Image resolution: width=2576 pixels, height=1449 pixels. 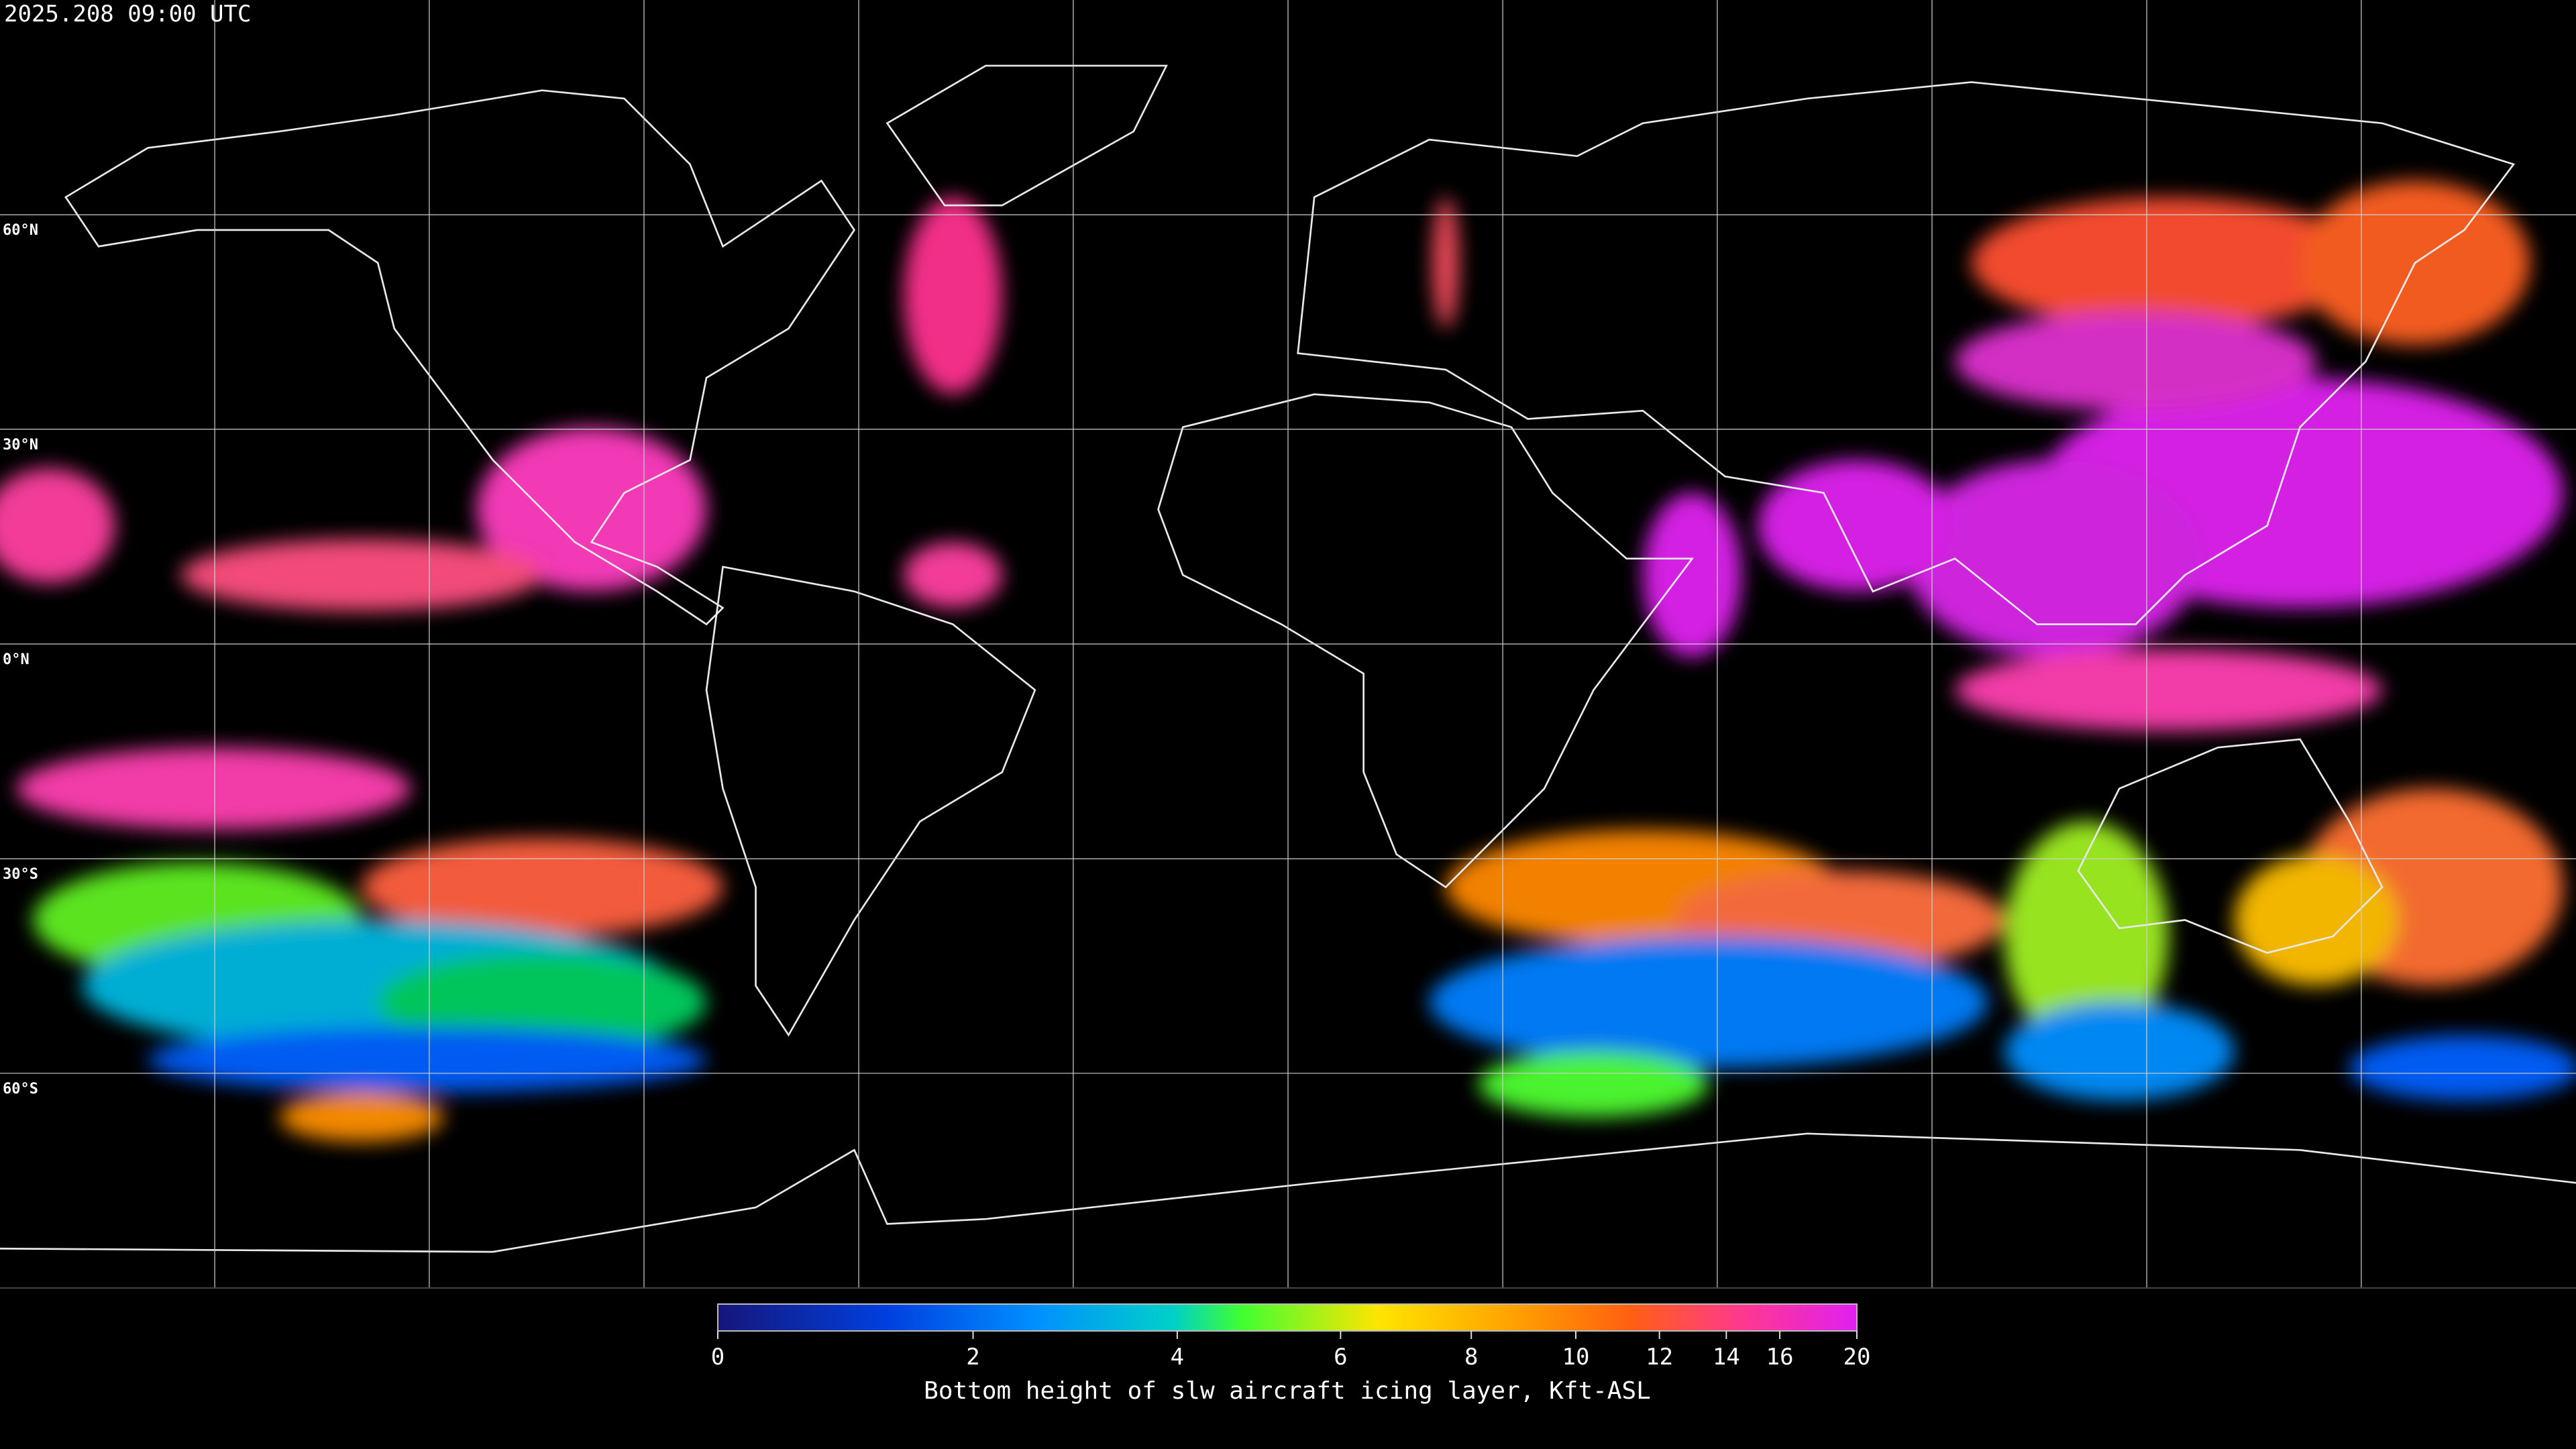 I want to click on colorbar-tick-label: 2, so click(x=972, y=1357).